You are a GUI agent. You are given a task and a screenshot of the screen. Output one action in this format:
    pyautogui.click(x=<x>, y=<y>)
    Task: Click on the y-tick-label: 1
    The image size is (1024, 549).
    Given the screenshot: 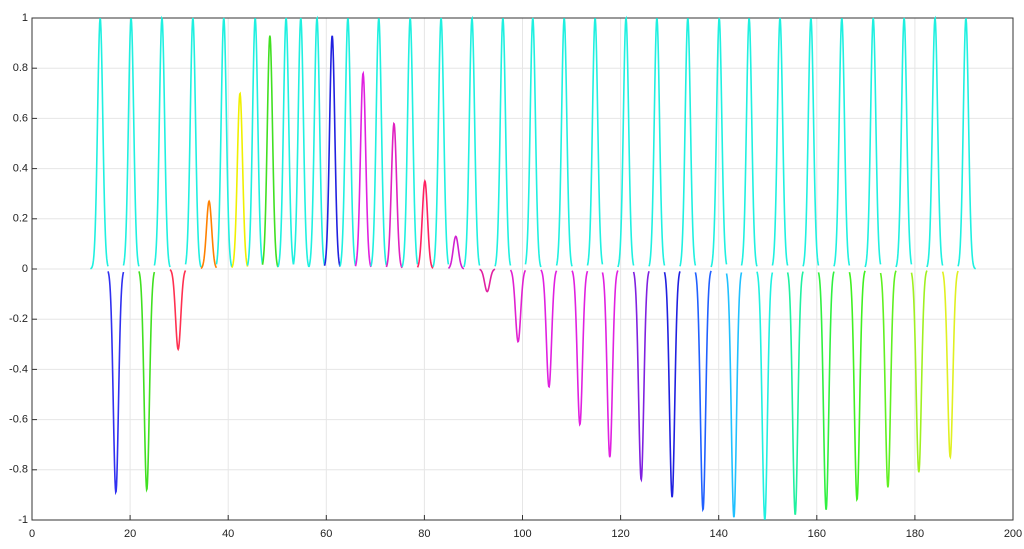 What is the action you would take?
    pyautogui.click(x=25, y=18)
    